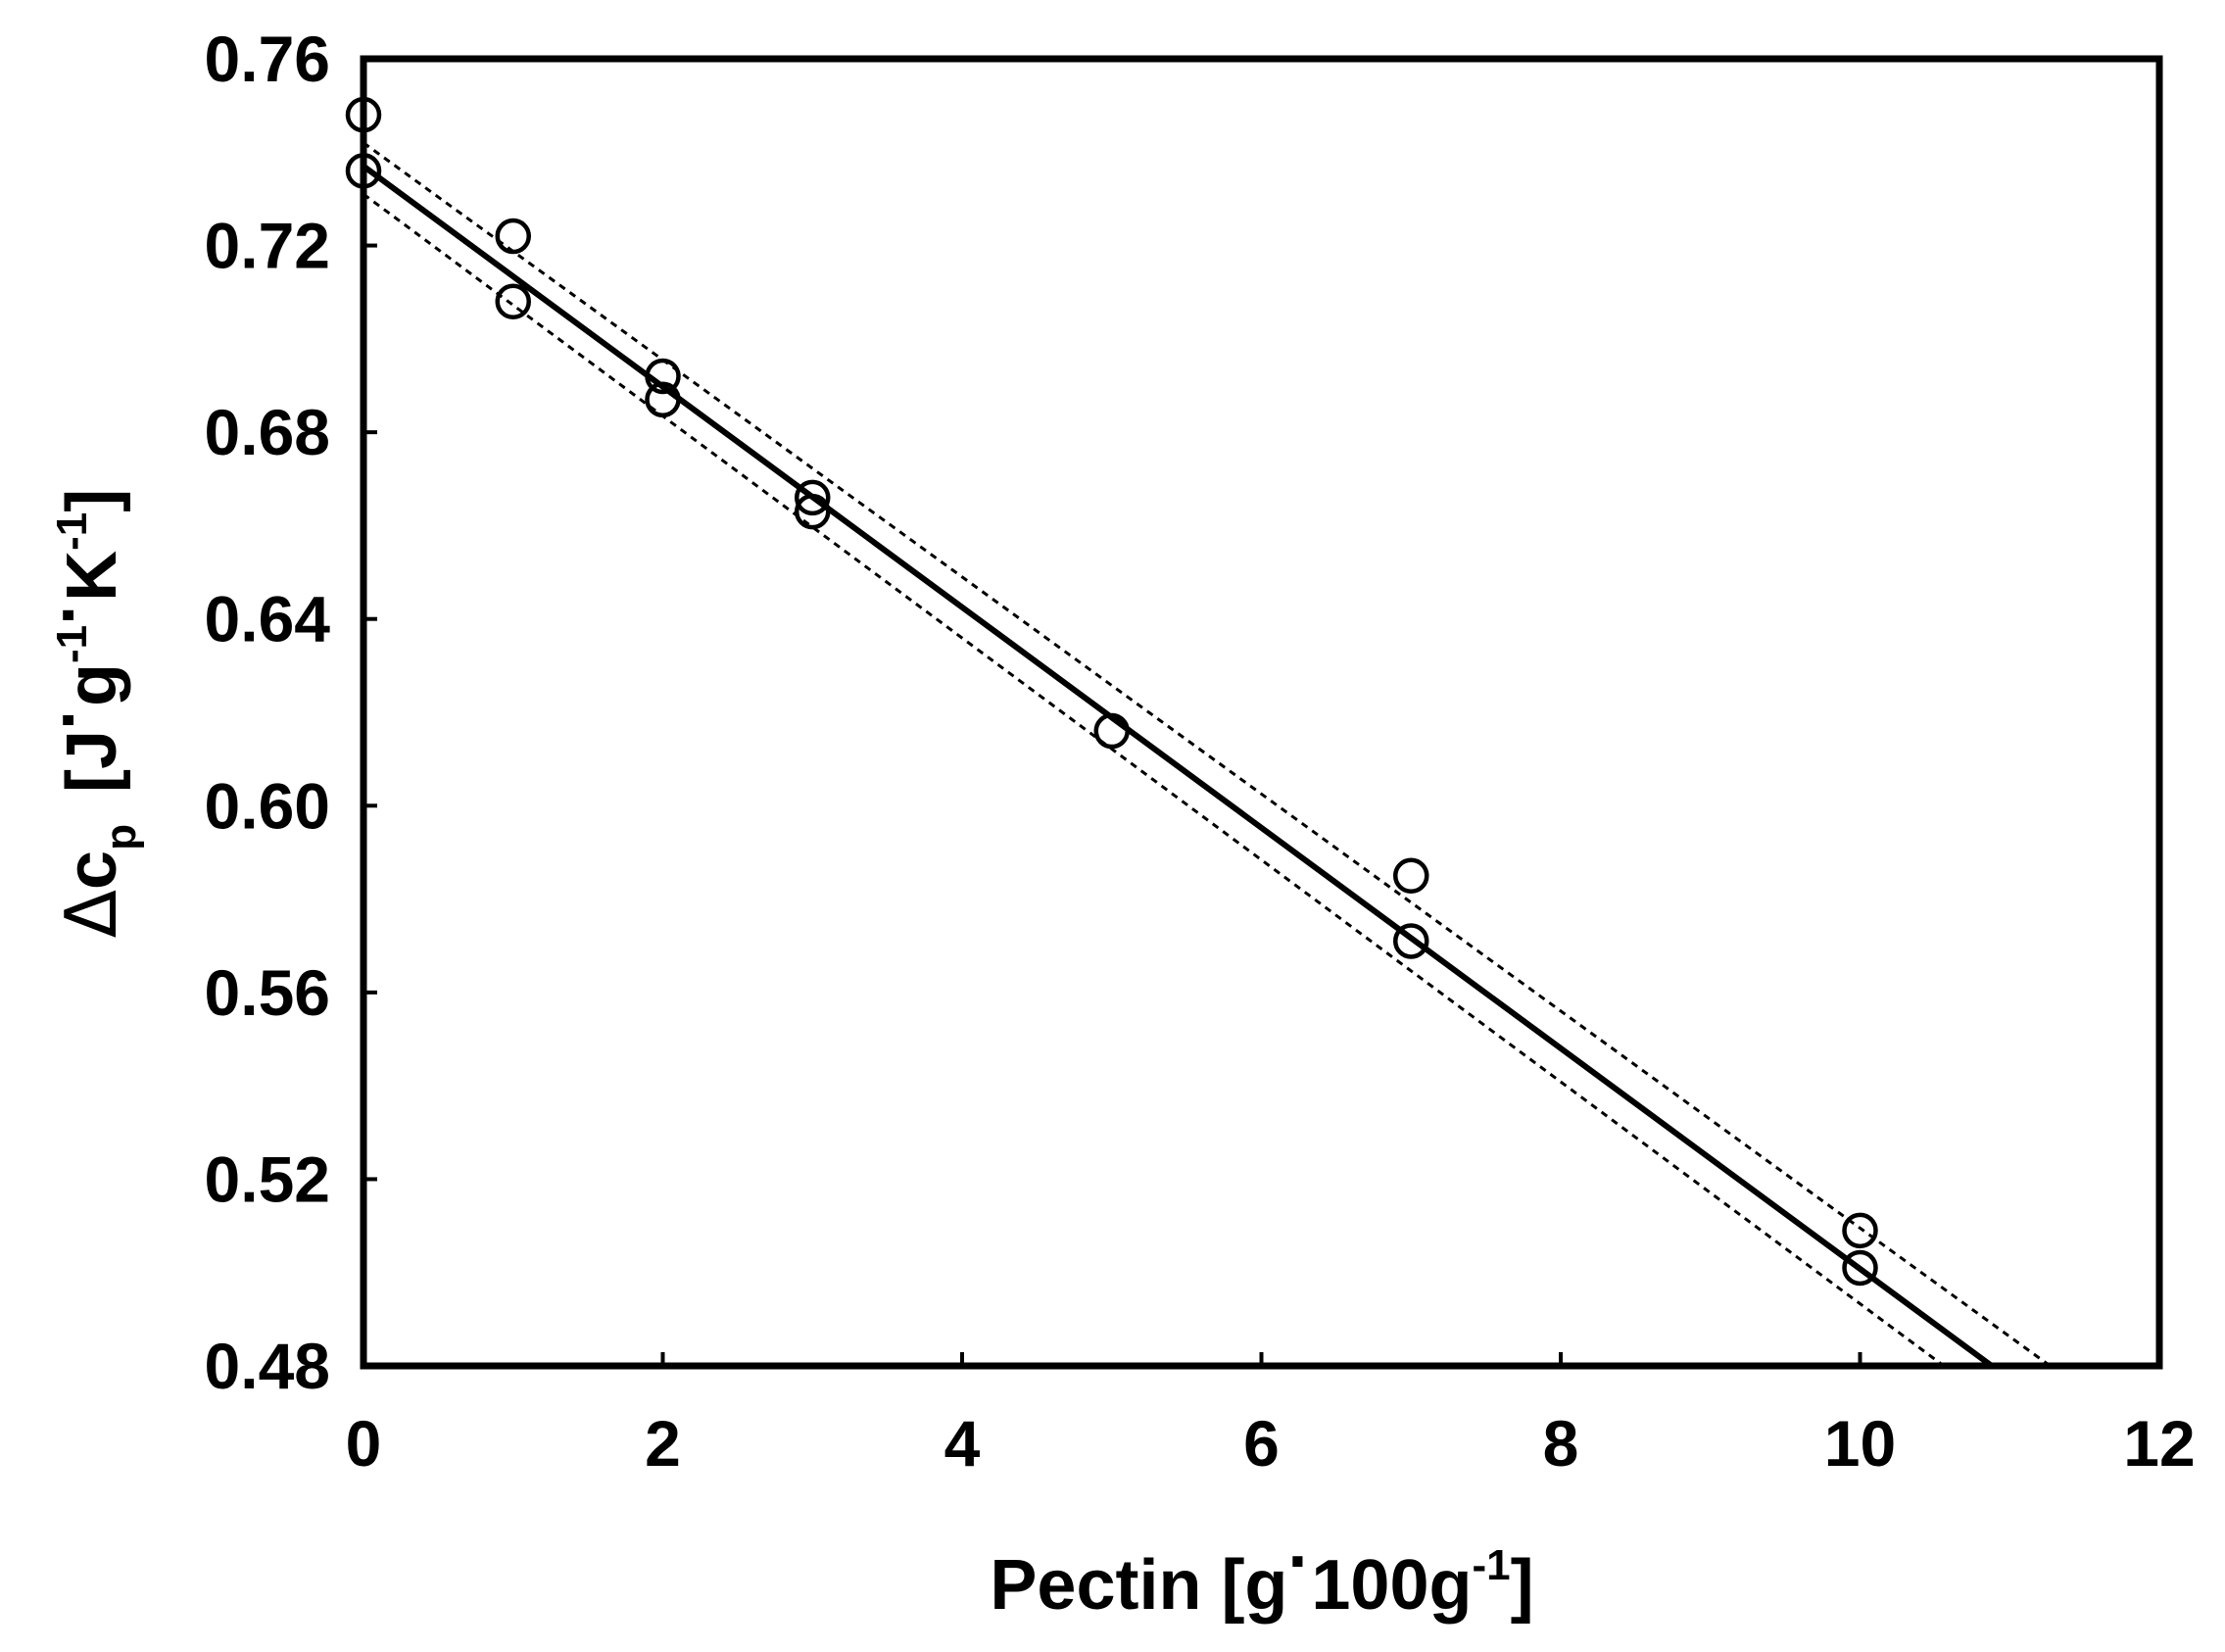  What do you see at coordinates (1492, 1565) in the screenshot?
I see `x-axis-title-sup: -1` at bounding box center [1492, 1565].